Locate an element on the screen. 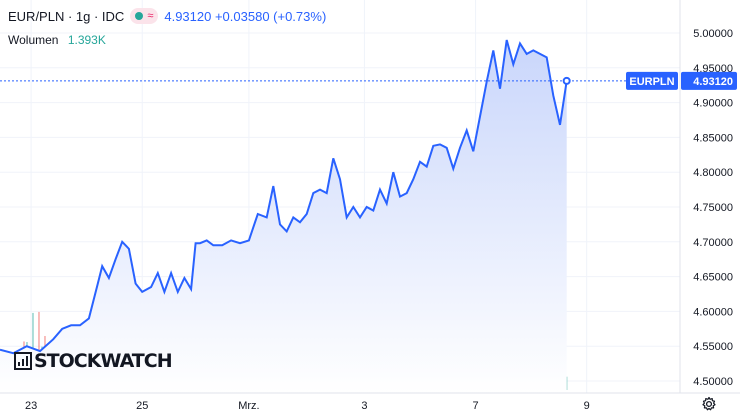 The width and height of the screenshot is (740, 417). x-tick-label: 7 is located at coordinates (475, 406).